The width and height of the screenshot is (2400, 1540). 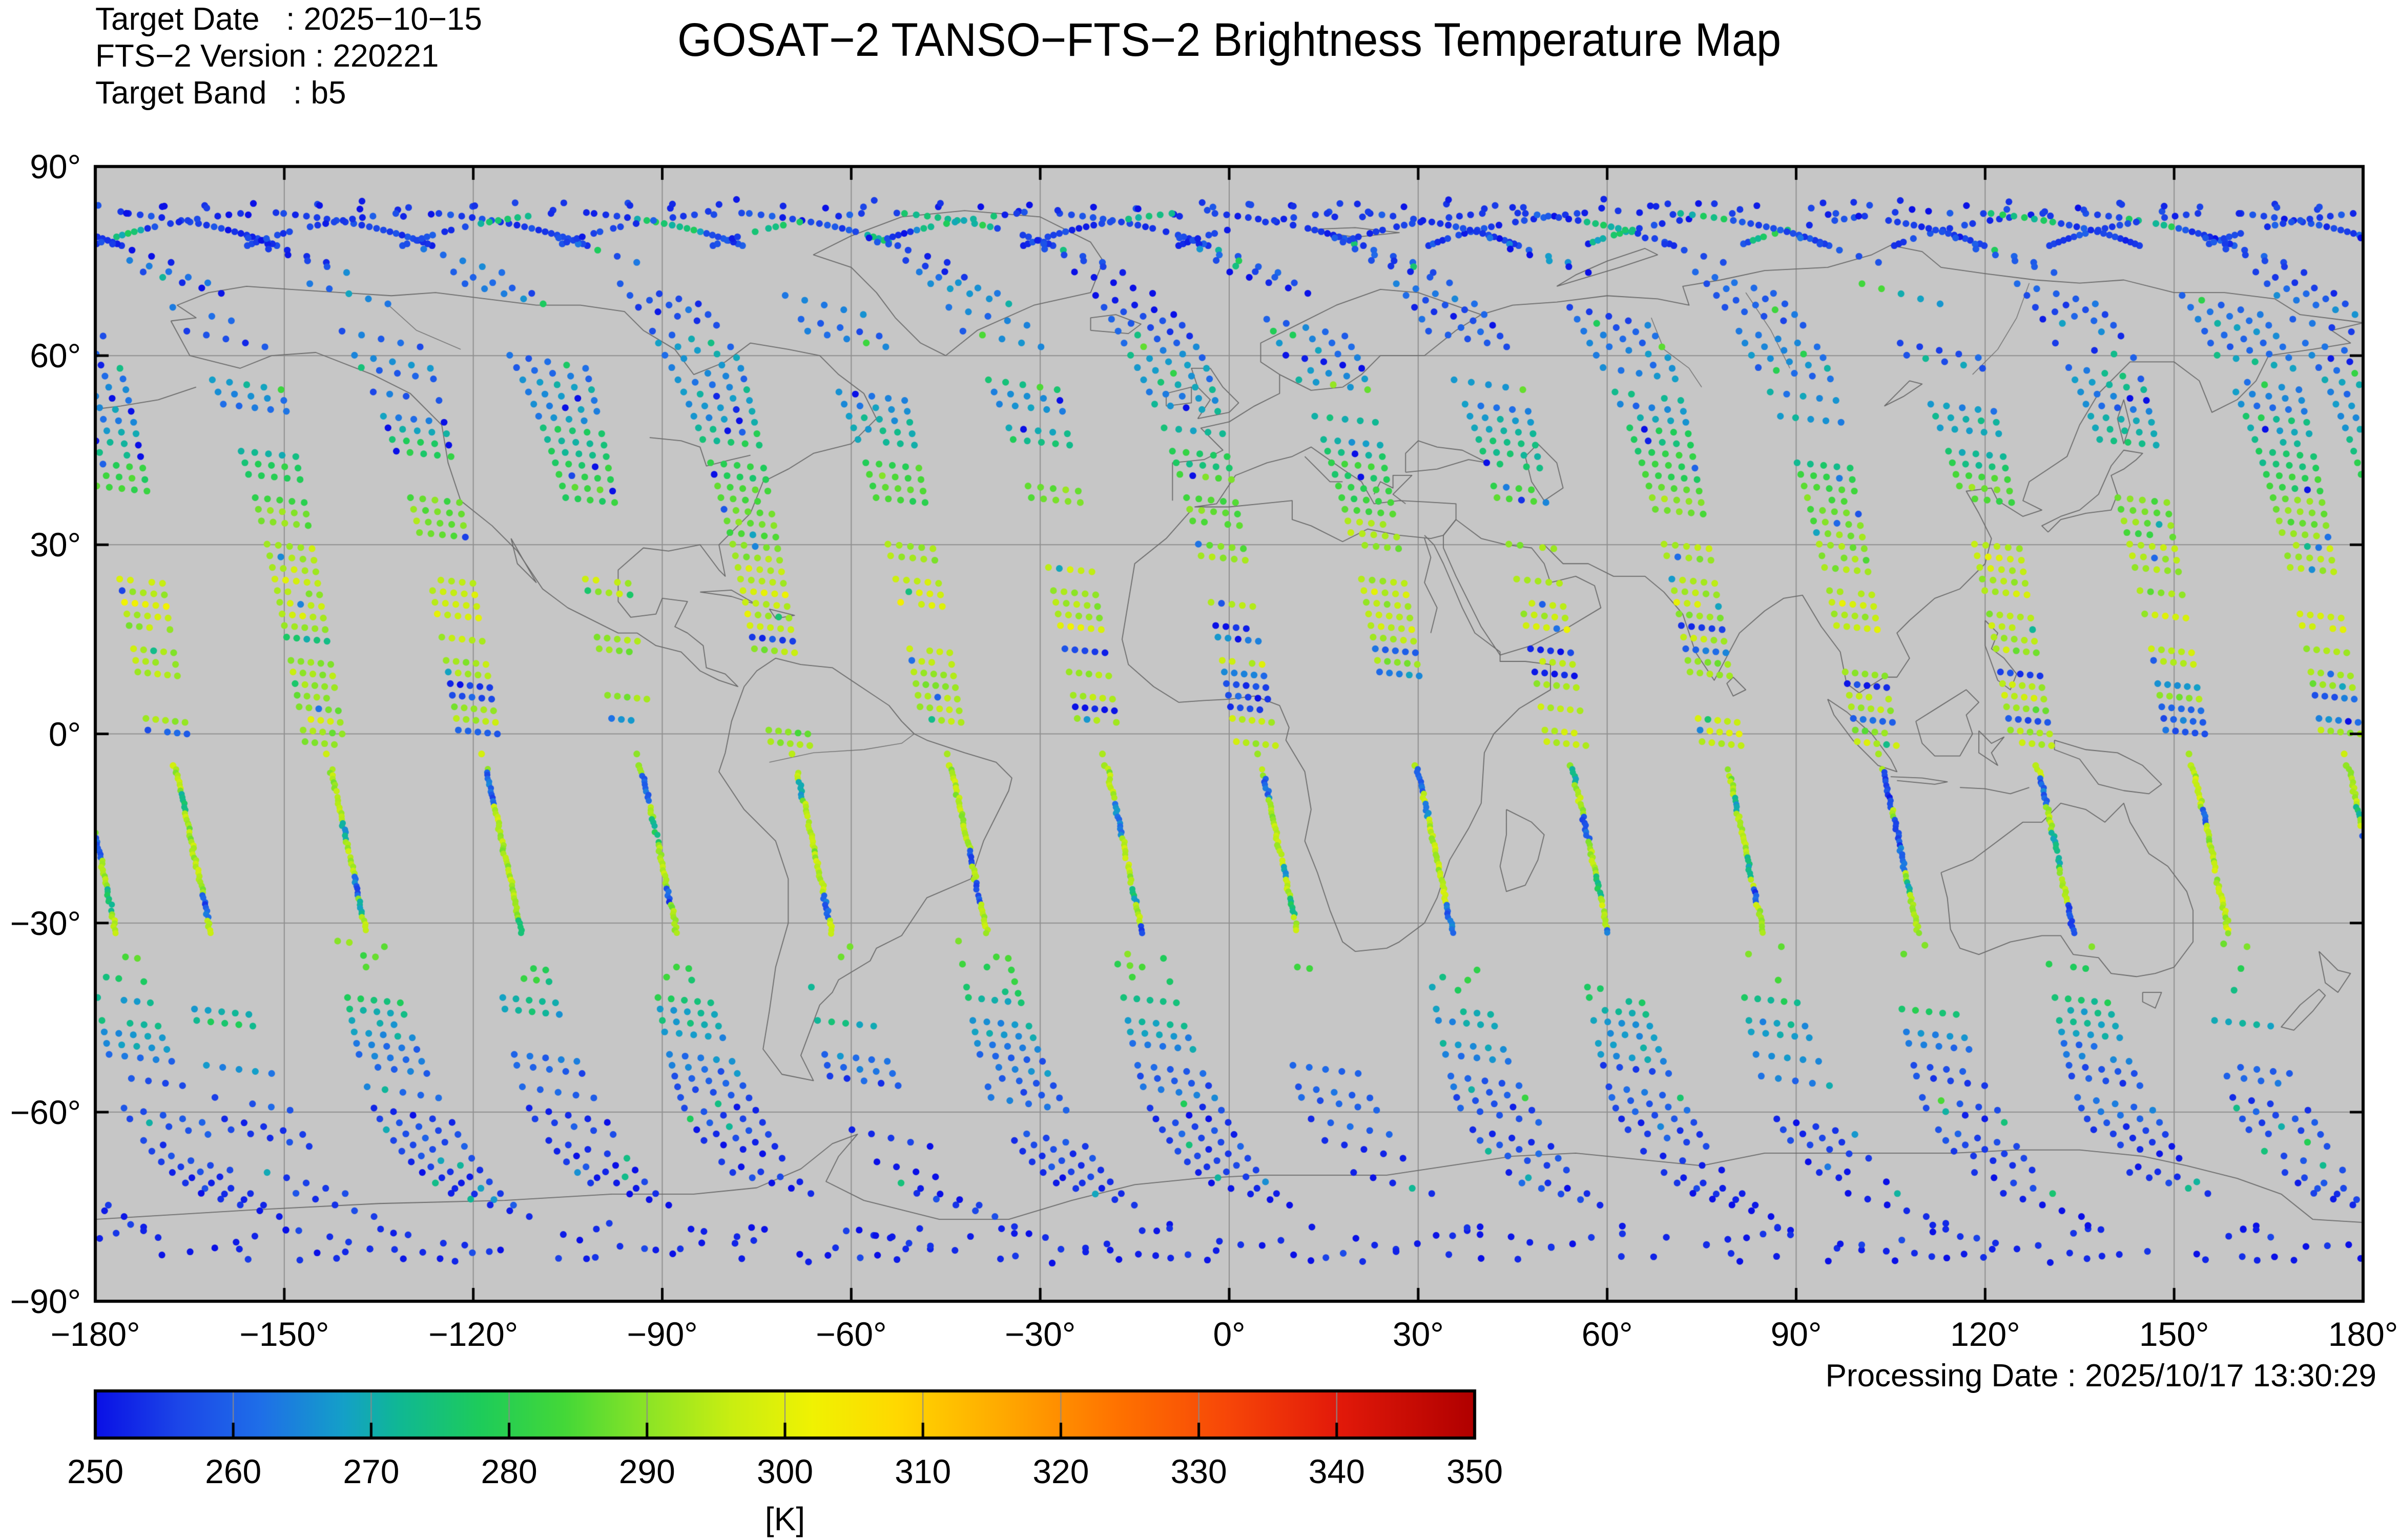 What do you see at coordinates (55, 356) in the screenshot?
I see `lat-tick-label: 60°` at bounding box center [55, 356].